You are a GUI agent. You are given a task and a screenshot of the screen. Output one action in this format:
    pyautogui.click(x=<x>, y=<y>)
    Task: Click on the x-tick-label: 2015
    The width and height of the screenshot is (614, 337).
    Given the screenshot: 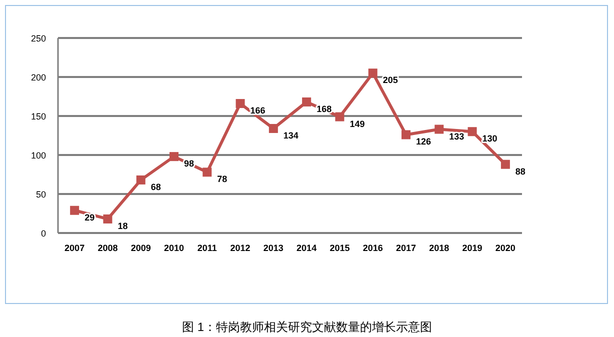 What is the action you would take?
    pyautogui.click(x=340, y=248)
    